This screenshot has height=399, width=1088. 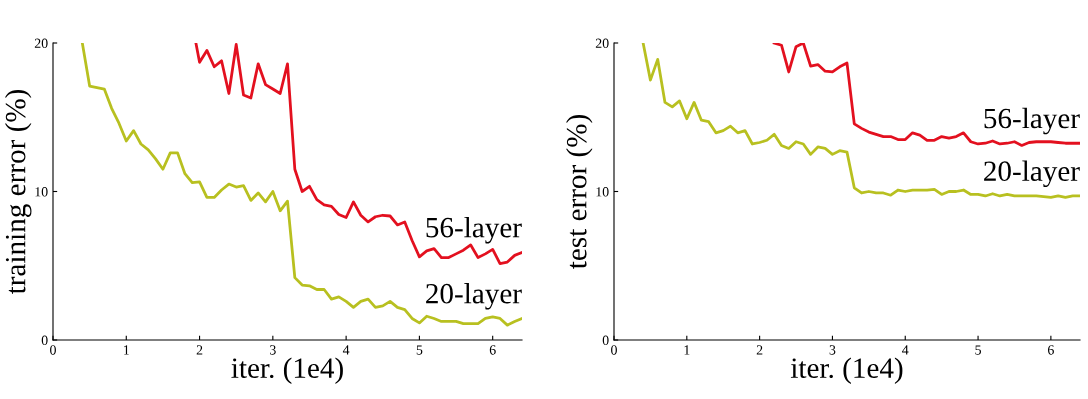 I want to click on line-series, so click(x=926, y=95).